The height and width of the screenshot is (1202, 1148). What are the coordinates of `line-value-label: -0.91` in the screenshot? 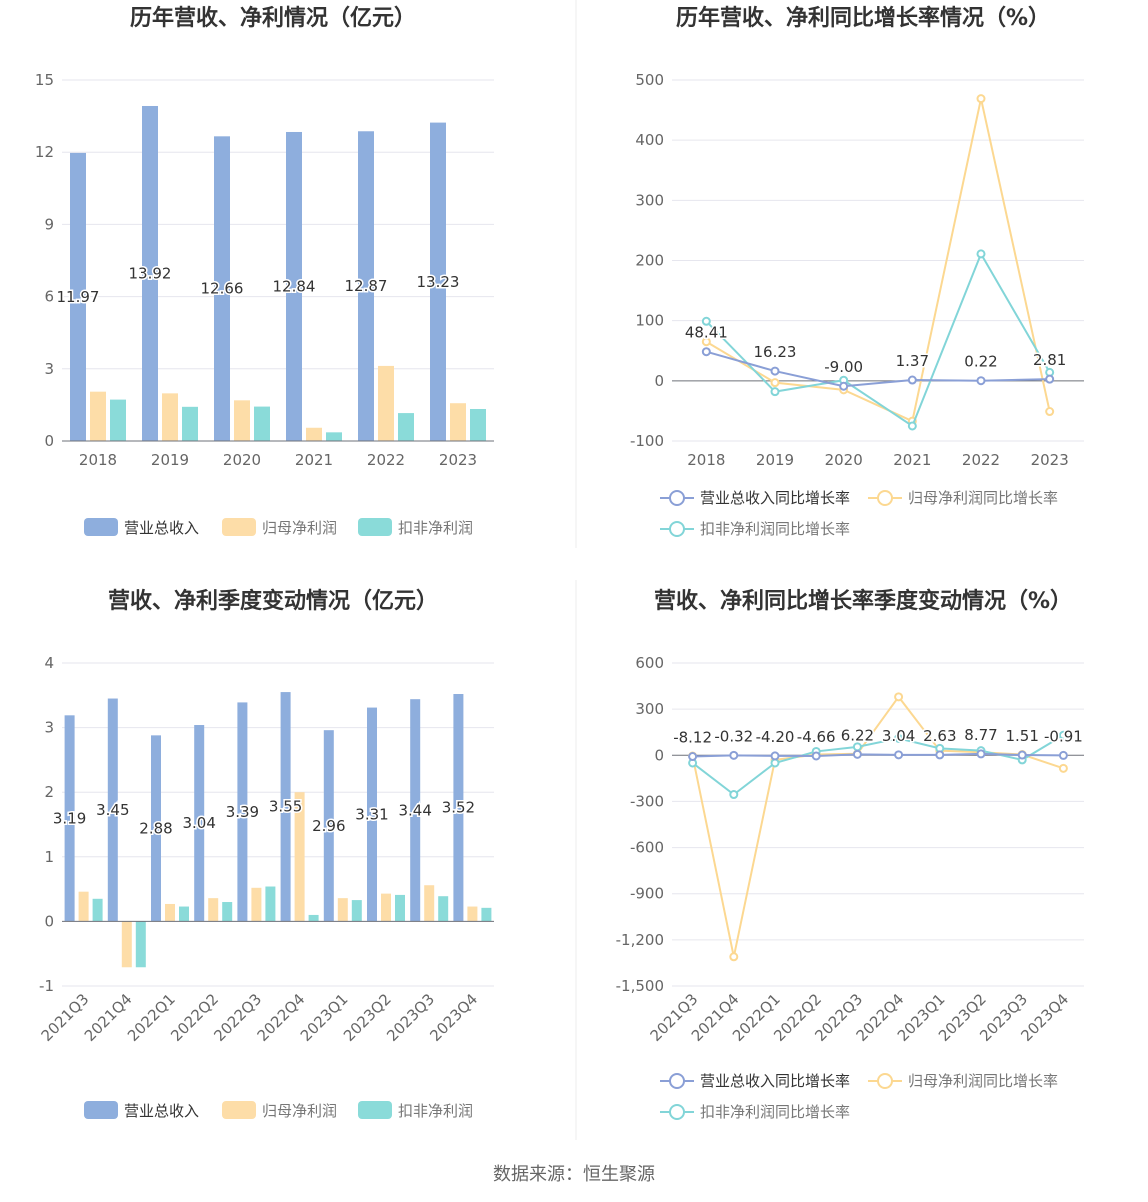 It's located at (1063, 736).